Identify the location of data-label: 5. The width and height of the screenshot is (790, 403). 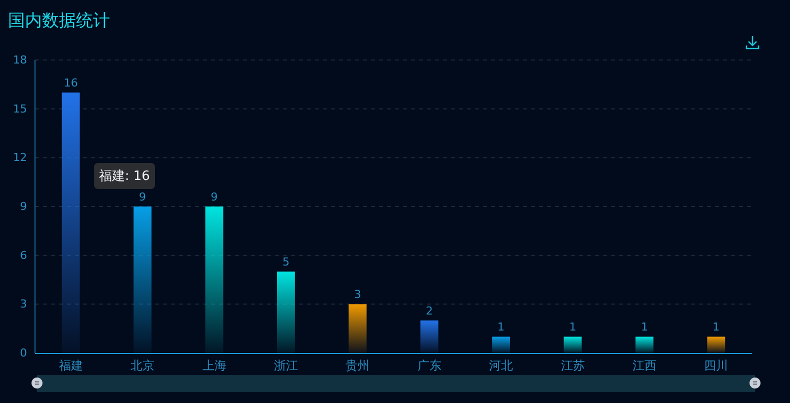
(286, 262).